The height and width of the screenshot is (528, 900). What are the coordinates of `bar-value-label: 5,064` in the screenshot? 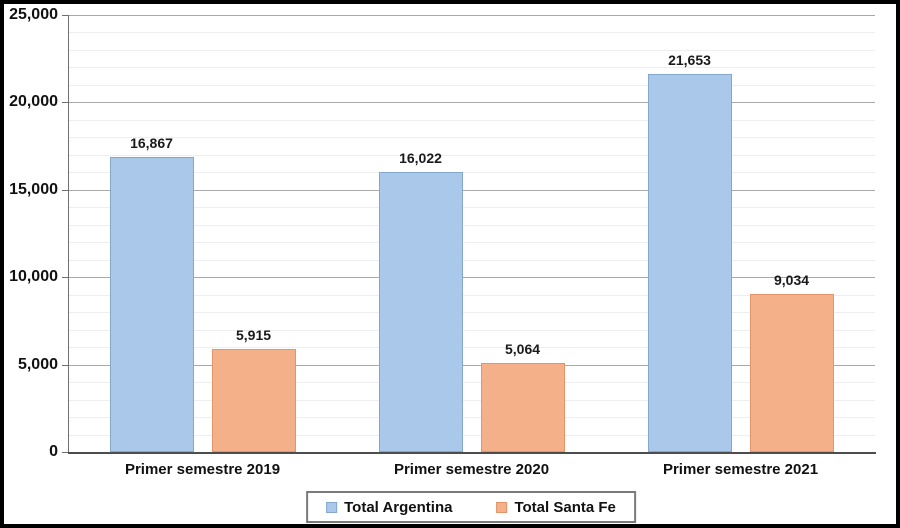 It's located at (522, 349).